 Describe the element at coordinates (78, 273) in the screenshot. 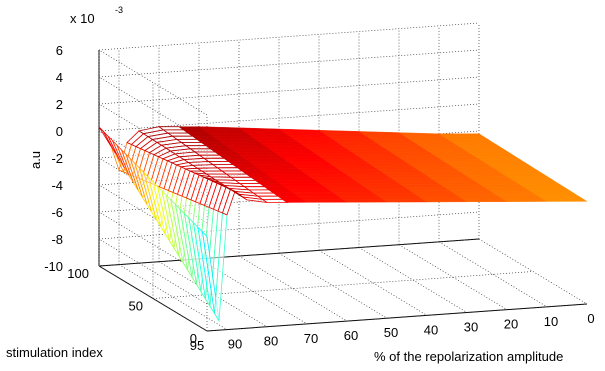

I see `y-tick-label: 100` at that location.